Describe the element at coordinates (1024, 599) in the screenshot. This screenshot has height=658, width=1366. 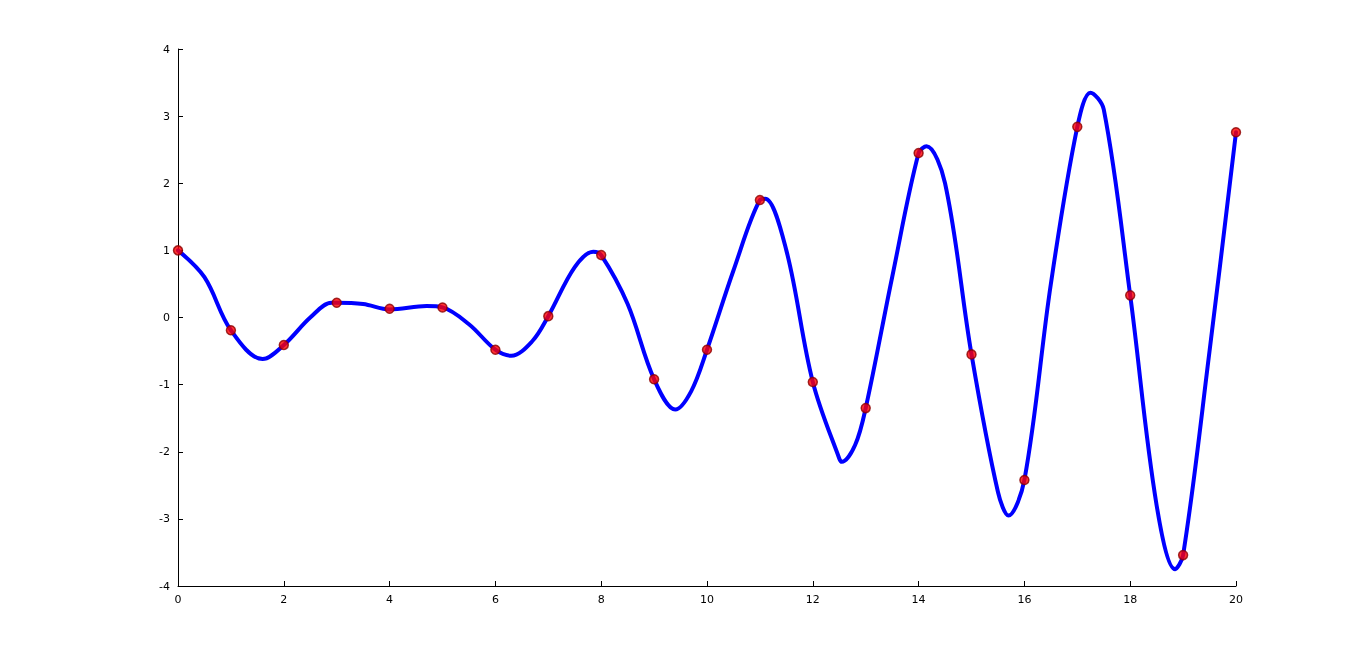
I see `x-tick-label: 16` at that location.